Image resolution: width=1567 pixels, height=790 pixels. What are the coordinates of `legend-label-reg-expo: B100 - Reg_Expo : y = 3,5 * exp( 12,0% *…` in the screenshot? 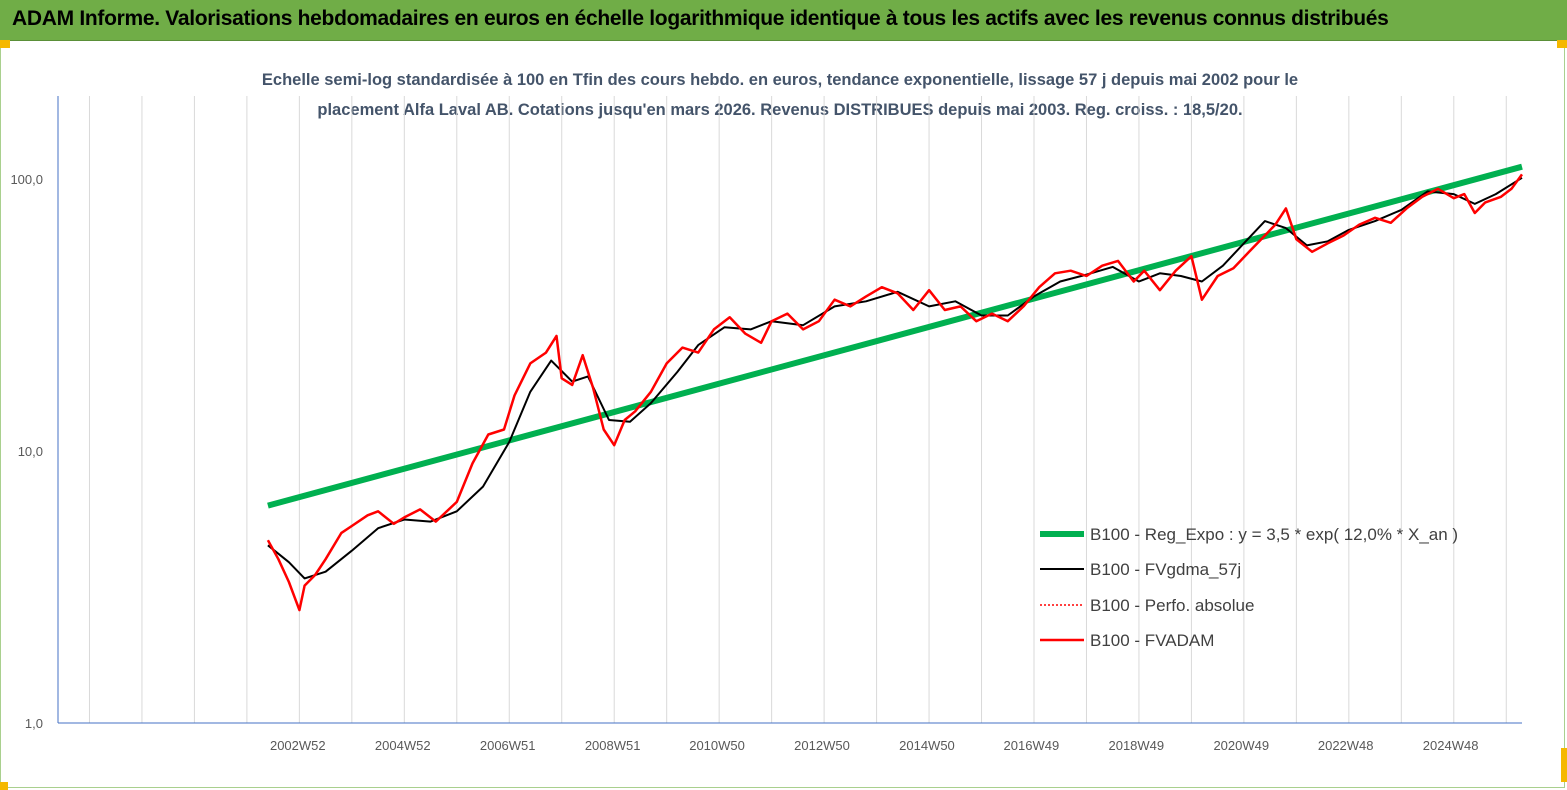 It's located at (1274, 534).